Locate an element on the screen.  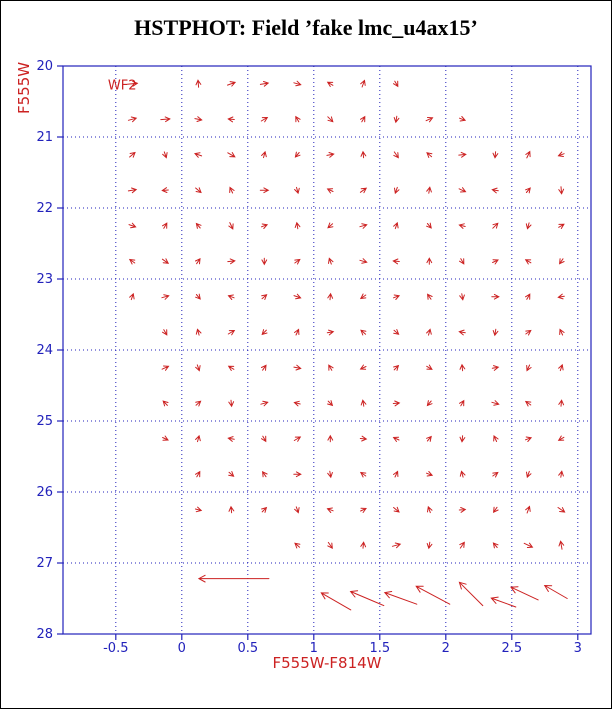
y-tick-label: 21 is located at coordinates (44, 137).